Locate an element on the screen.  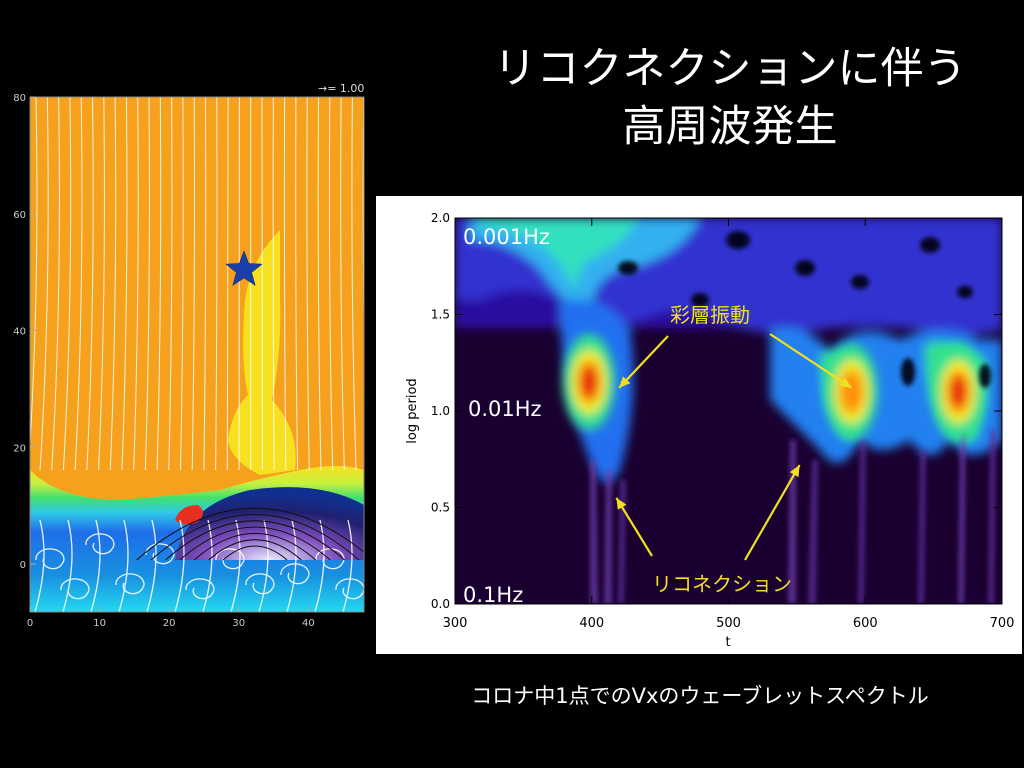
y-tick-label: 0.5 is located at coordinates (440, 508).